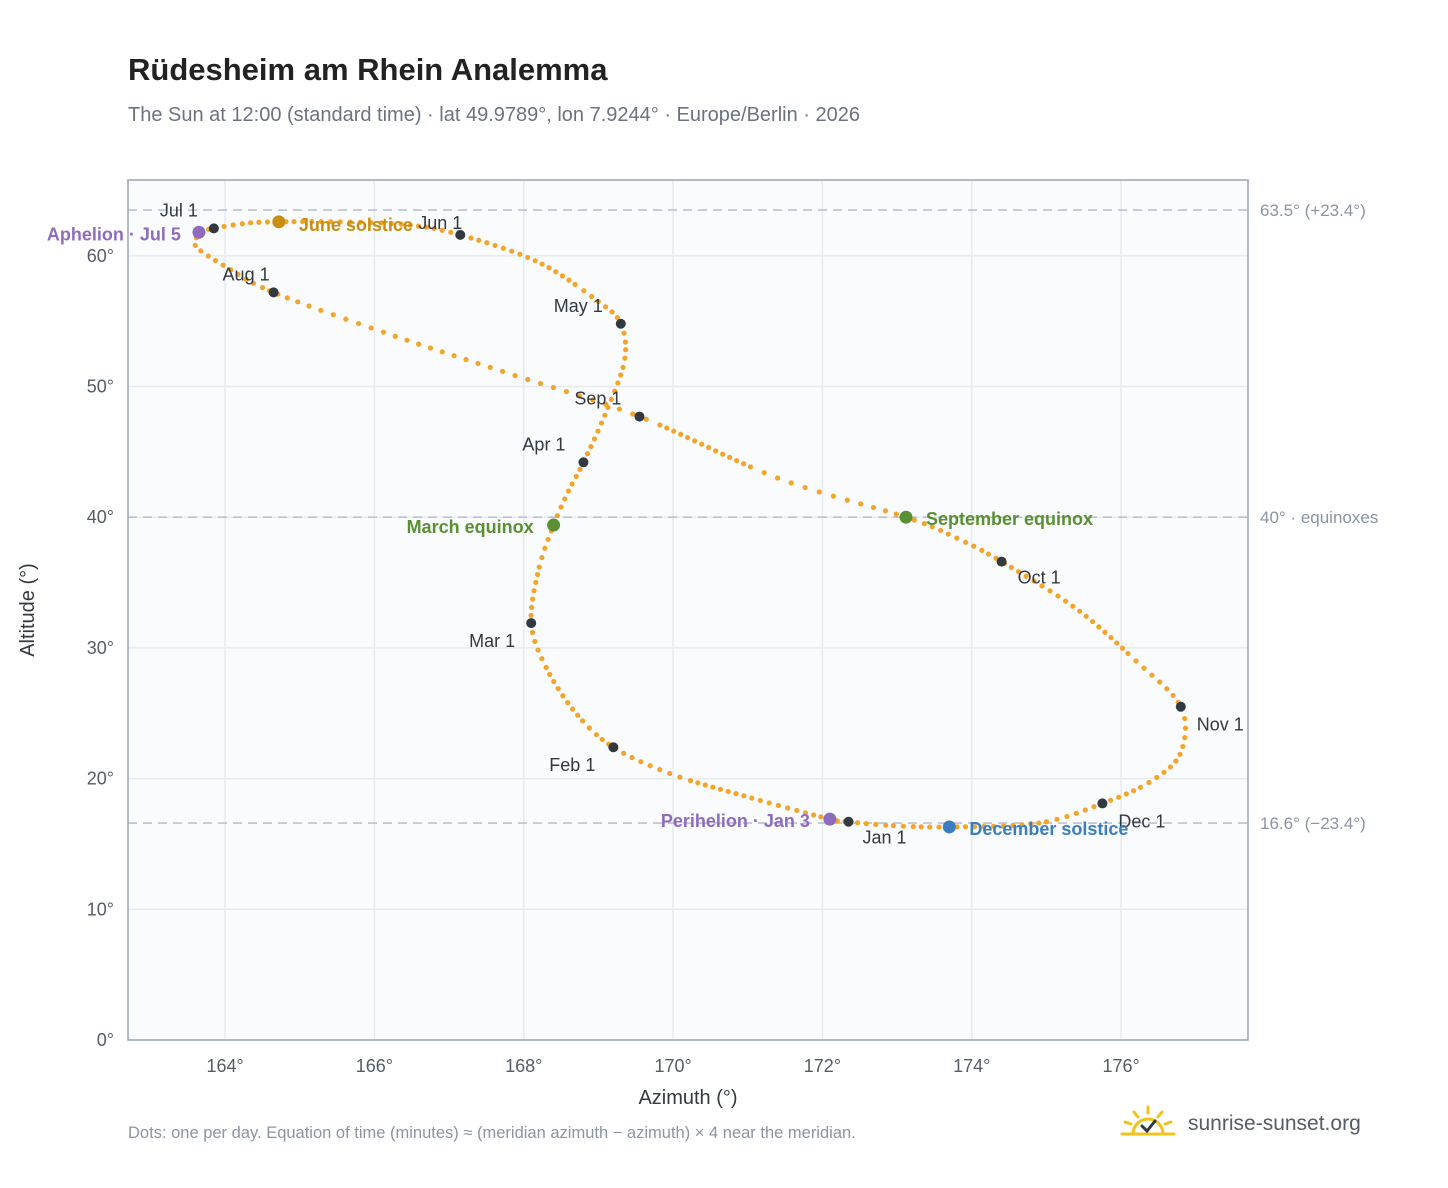 Image resolution: width=1448 pixels, height=1188 pixels. Describe the element at coordinates (100, 517) in the screenshot. I see `y-tick-label: 40°` at that location.